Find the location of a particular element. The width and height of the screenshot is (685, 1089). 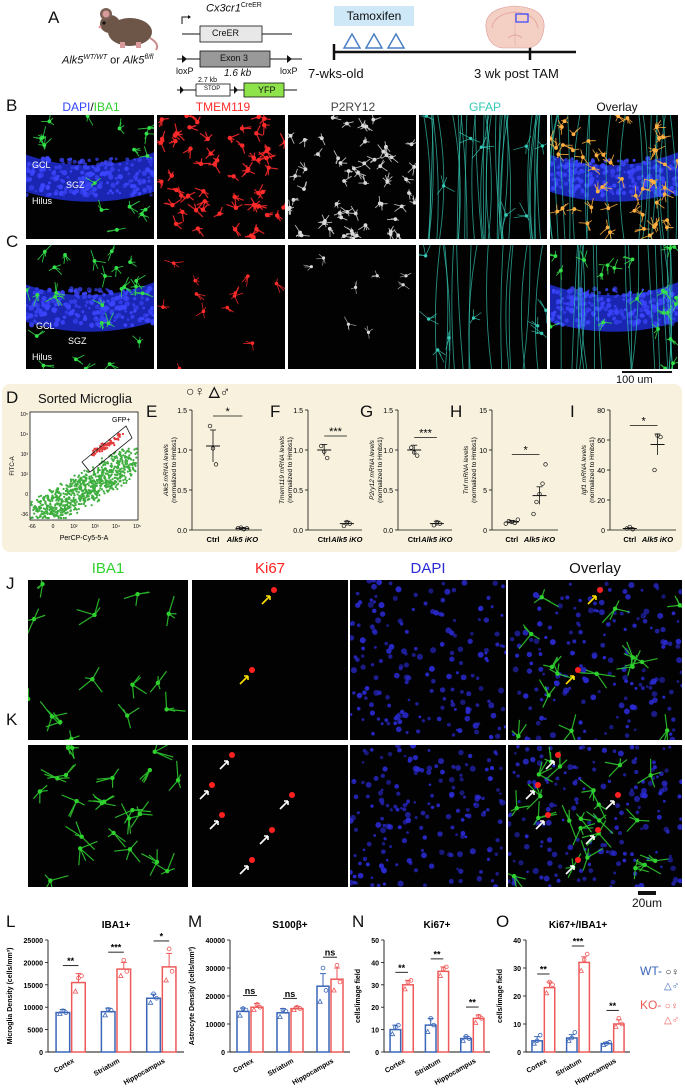

flow-x-tick: -66 is located at coordinates (31, 527).